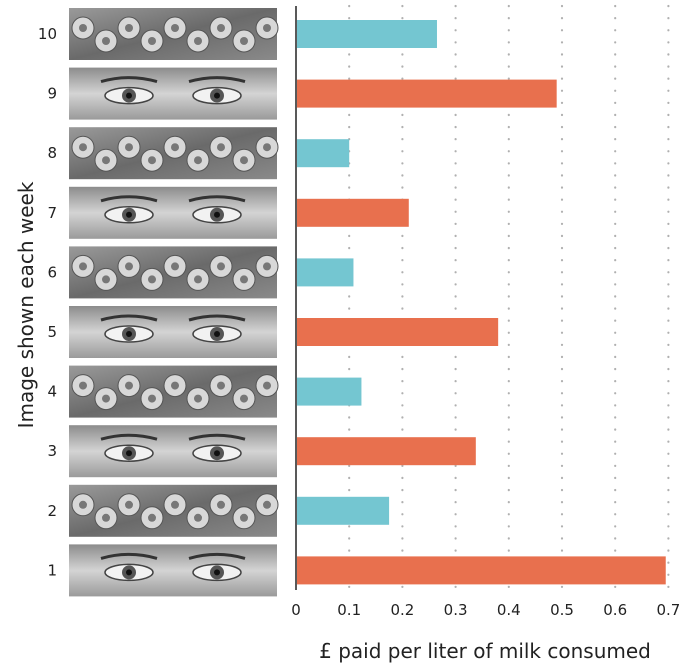  Describe the element at coordinates (402, 610) in the screenshot. I see `x-tick-label: 0.2` at that location.